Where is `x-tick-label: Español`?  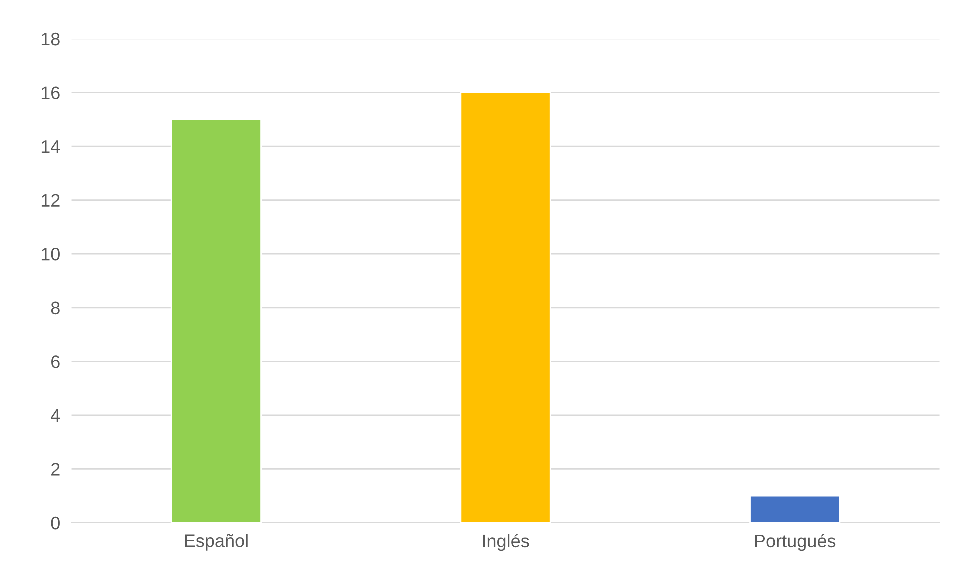 x-tick-label: Español is located at coordinates (216, 542).